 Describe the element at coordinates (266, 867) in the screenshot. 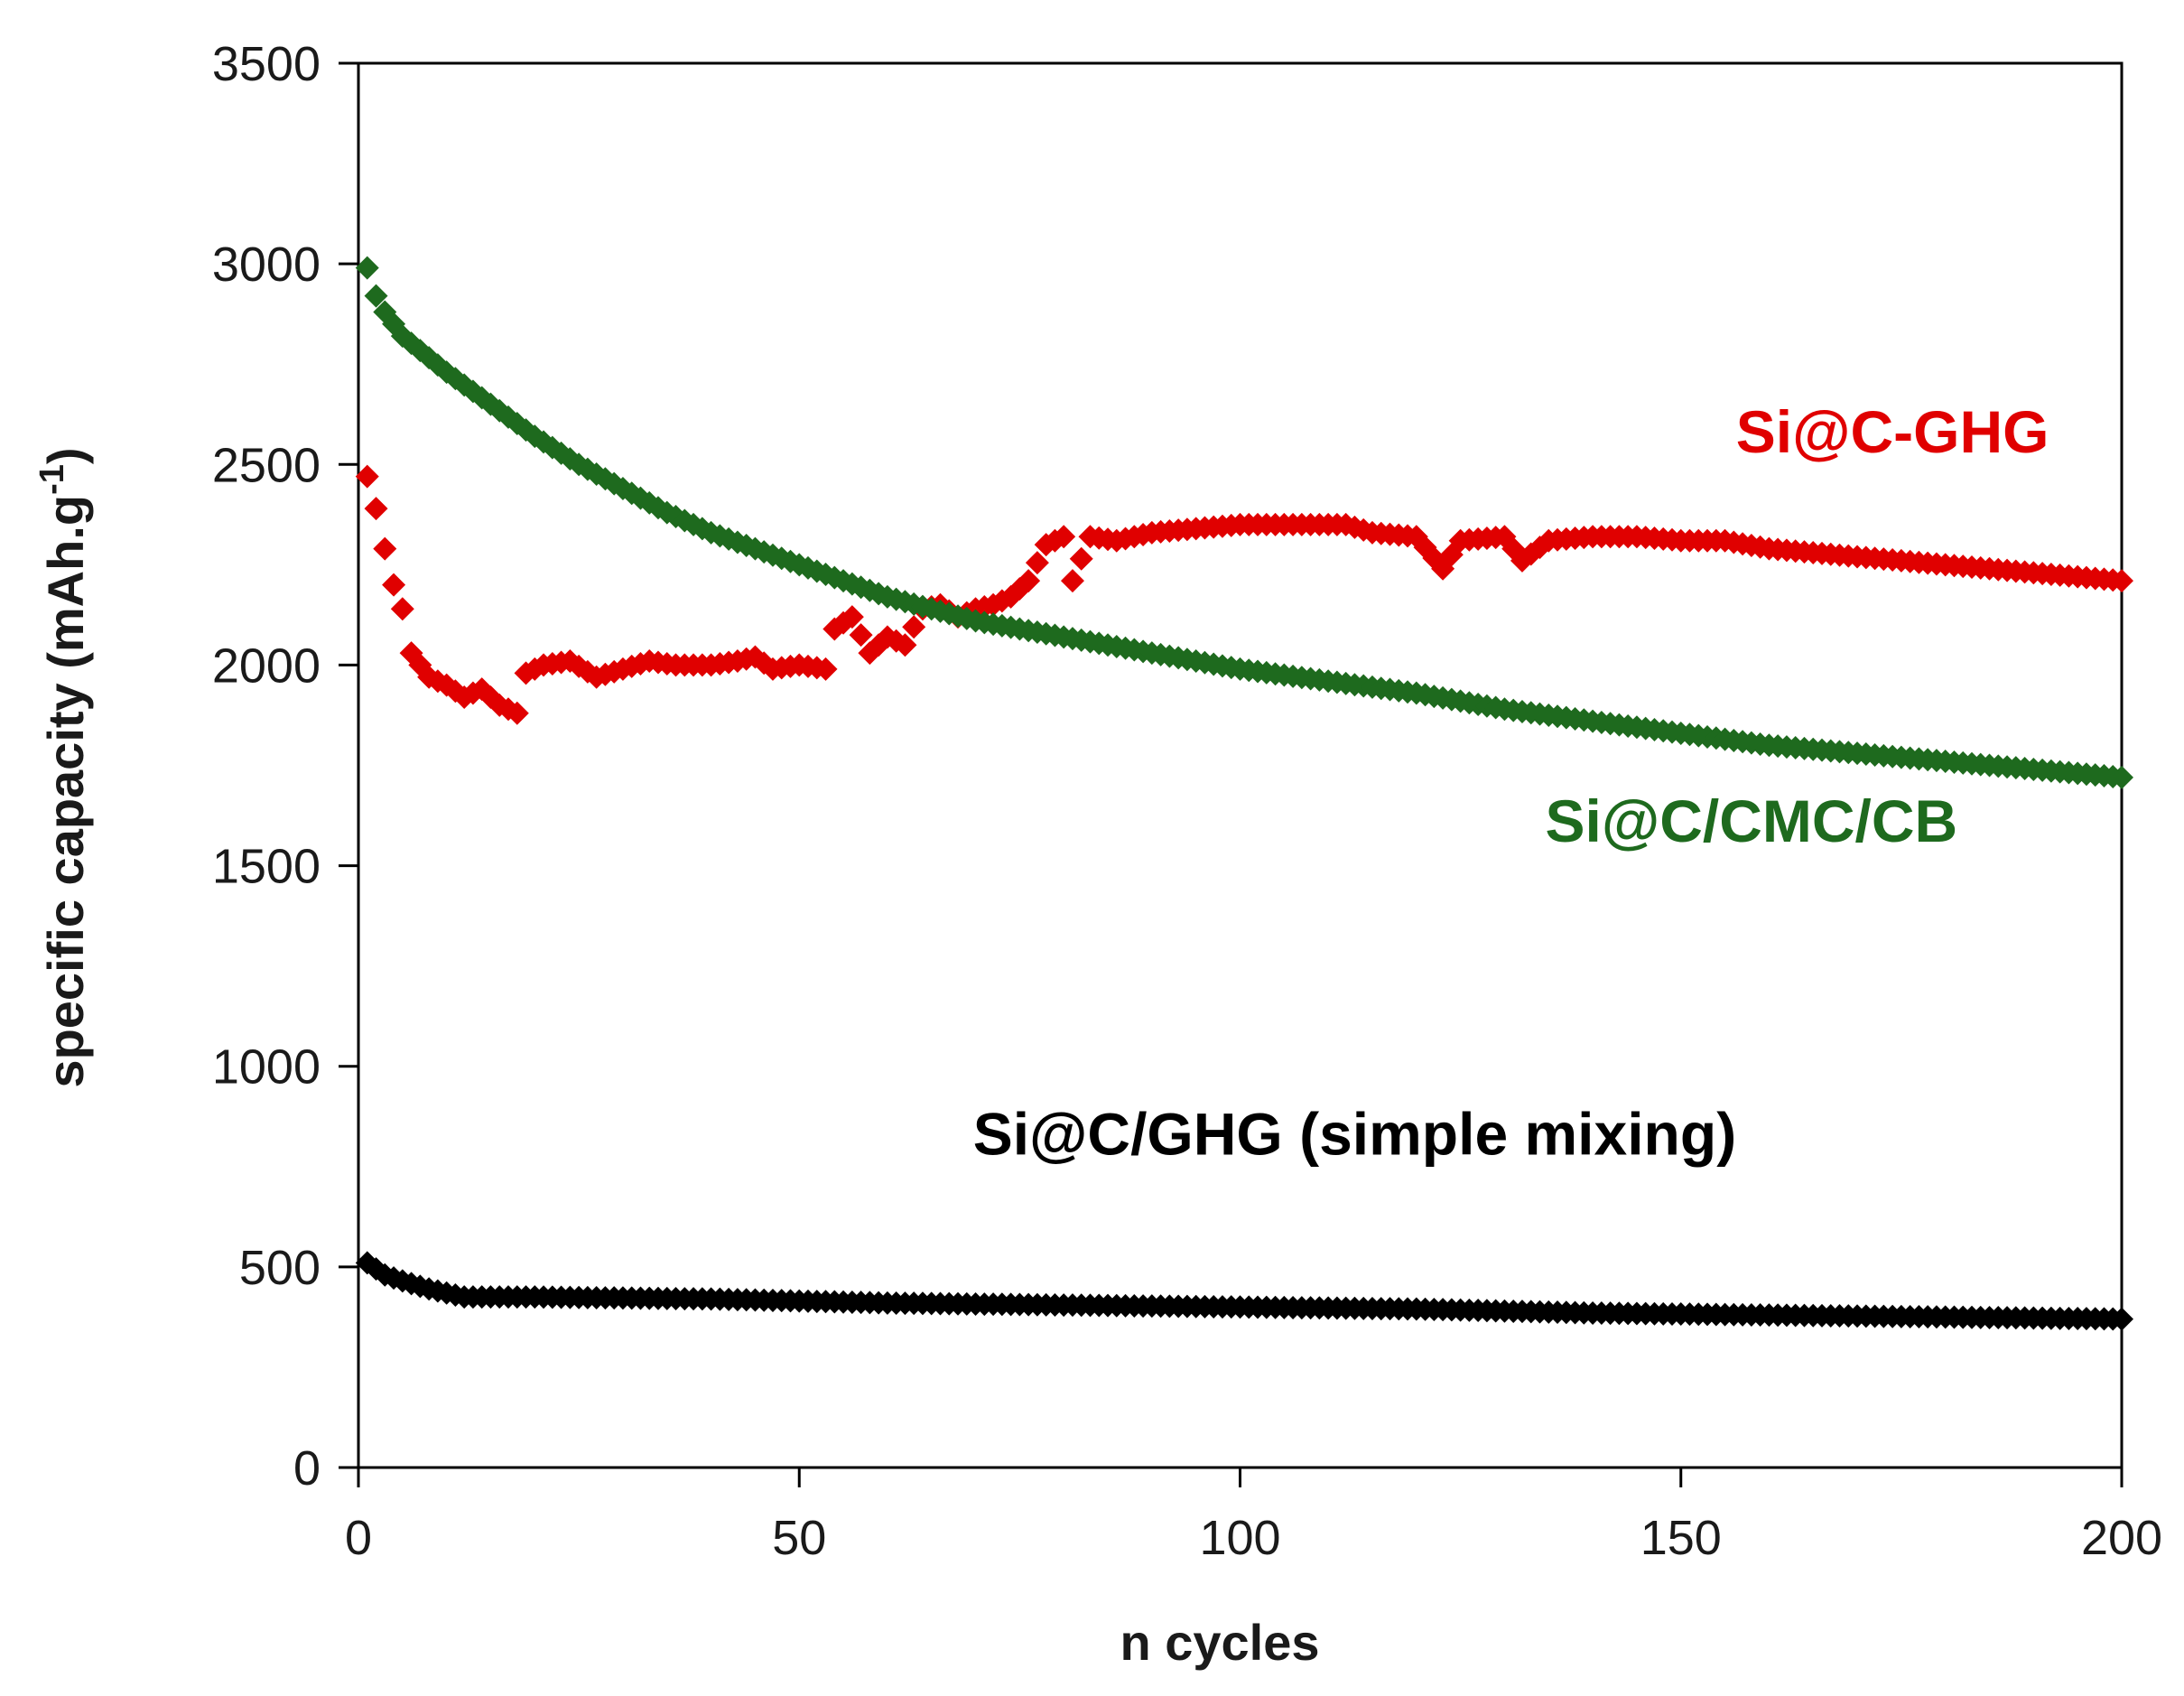

I see `y-tick-label-1500: 1500` at that location.